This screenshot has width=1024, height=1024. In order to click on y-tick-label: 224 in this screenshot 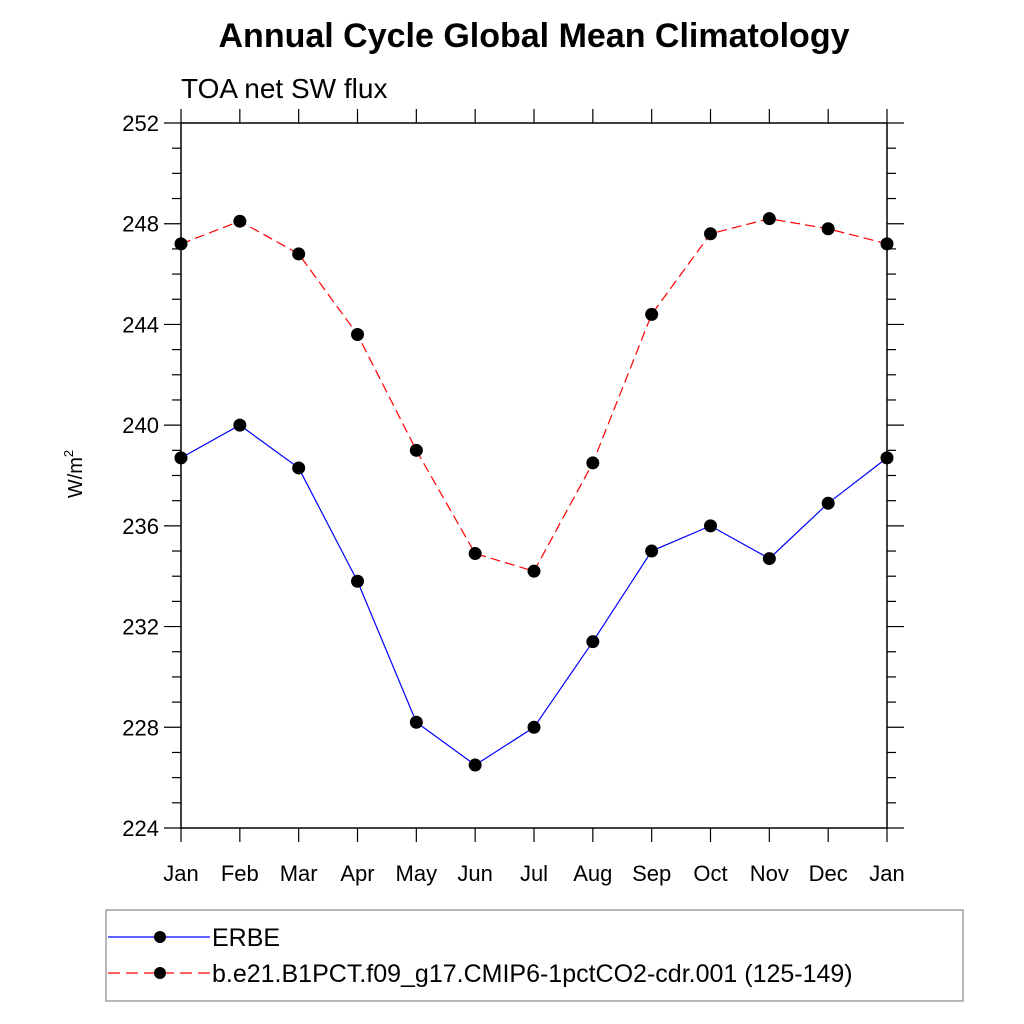, I will do `click(140, 828)`.